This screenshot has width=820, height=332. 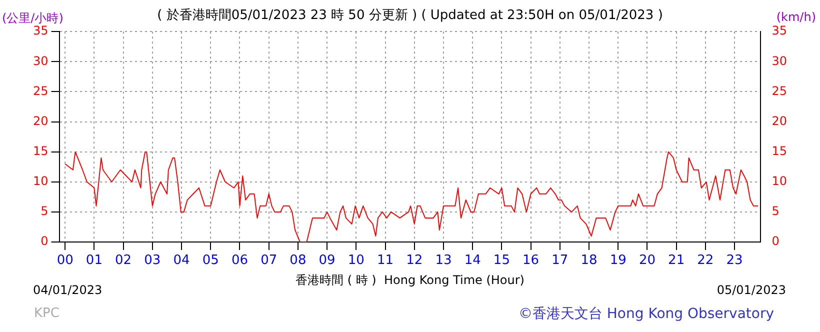 What do you see at coordinates (44, 211) in the screenshot?
I see `y-tick-label: 5` at bounding box center [44, 211].